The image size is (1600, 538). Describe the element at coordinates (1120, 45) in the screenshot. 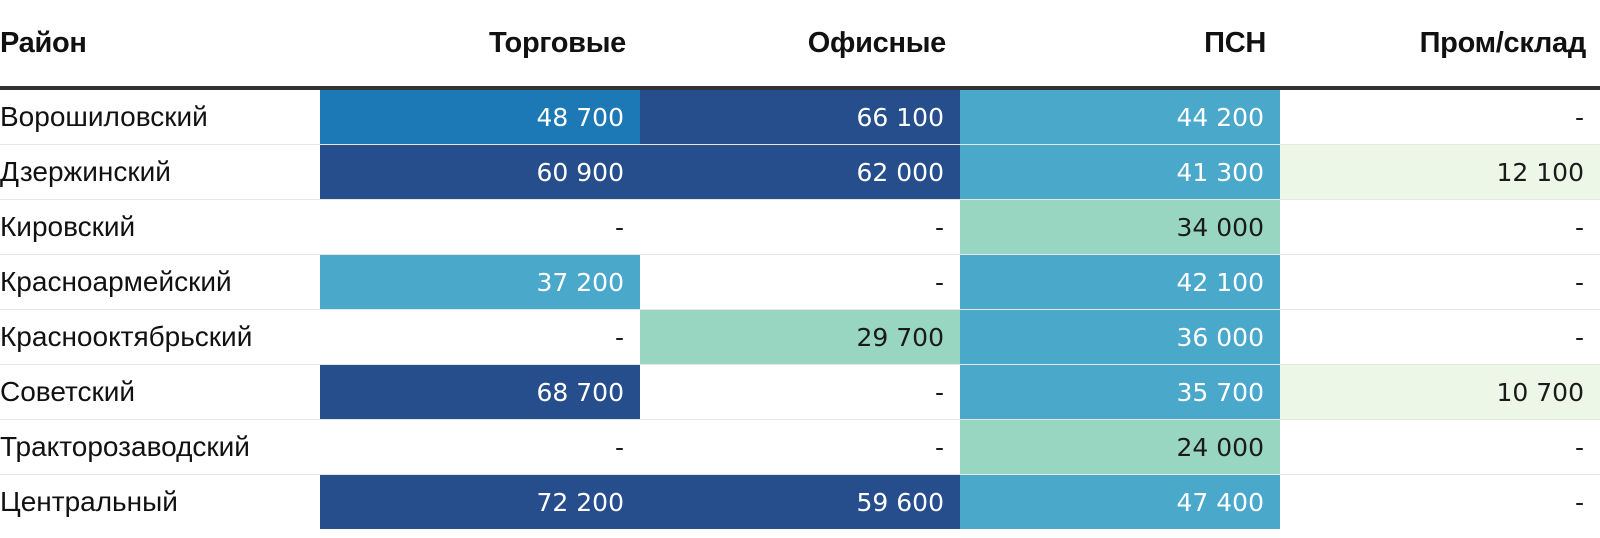

I see `column-header-psn: ПСН` at that location.